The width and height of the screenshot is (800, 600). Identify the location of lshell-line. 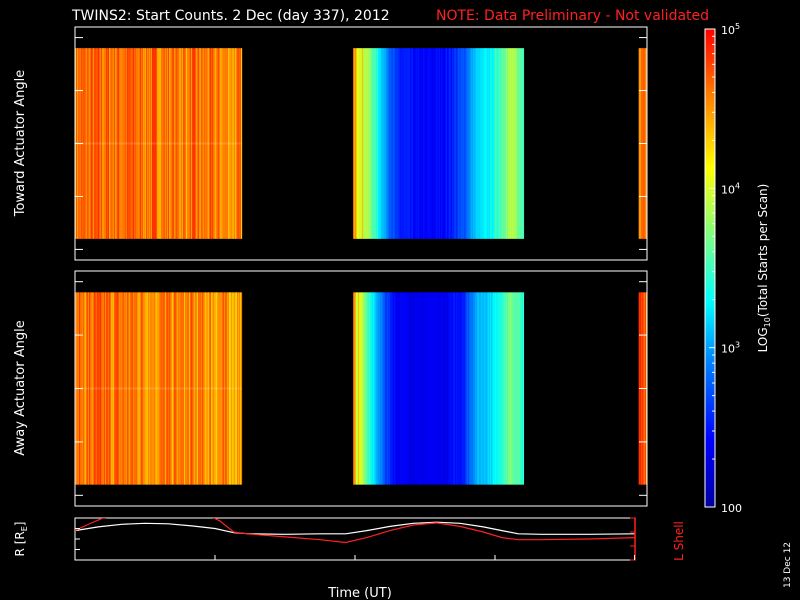
(355, 531).